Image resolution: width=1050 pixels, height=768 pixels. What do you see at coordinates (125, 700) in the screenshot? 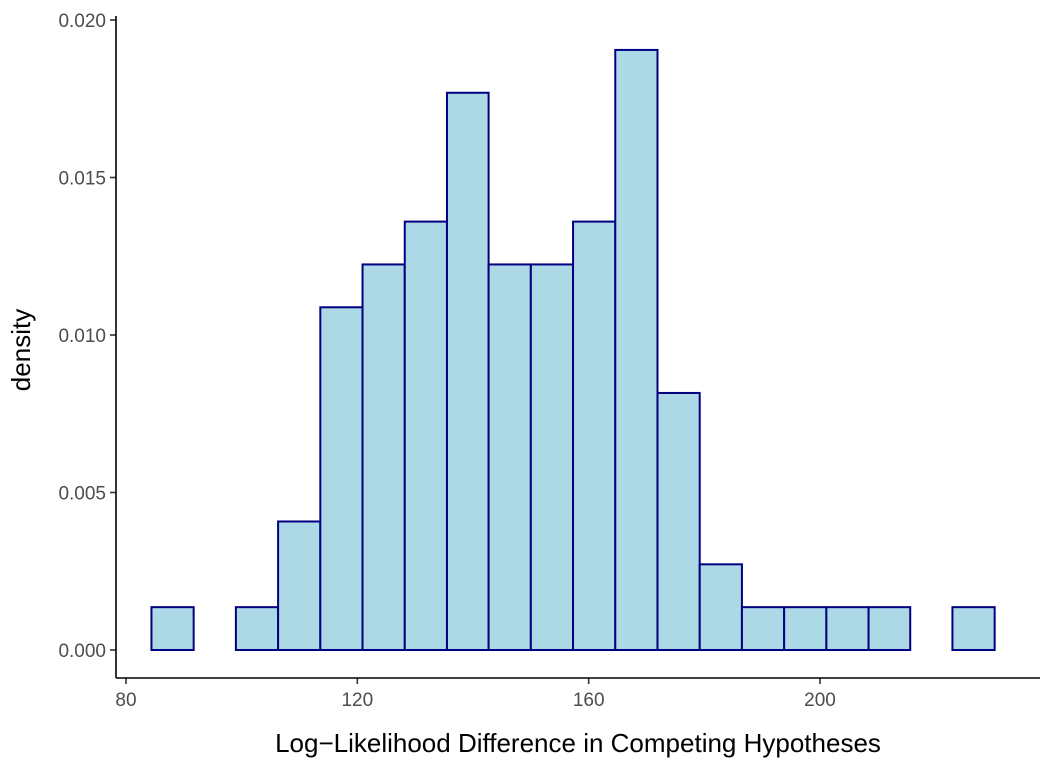
I see `x-tick-label: 80` at bounding box center [125, 700].